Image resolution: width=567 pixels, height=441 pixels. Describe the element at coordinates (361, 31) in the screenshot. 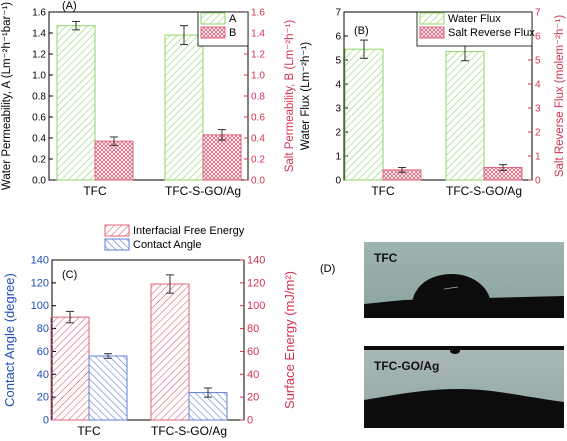

I see `panel-label: (B)` at that location.